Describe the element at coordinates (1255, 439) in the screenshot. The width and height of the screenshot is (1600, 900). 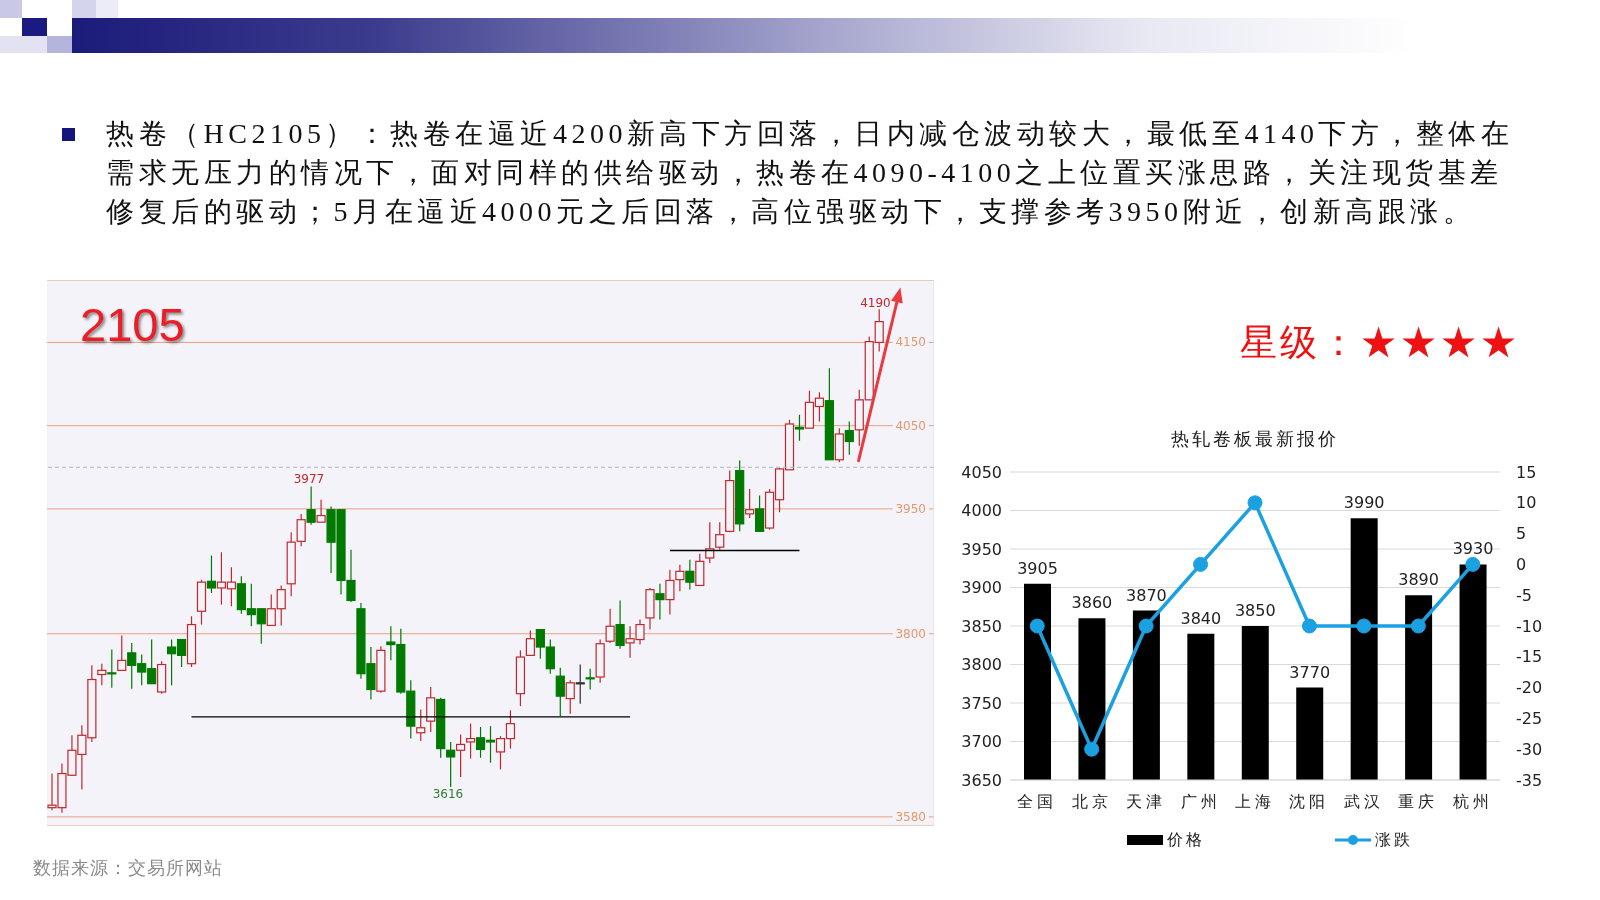
I see `chart-title: 热轧卷板最新报价` at that location.